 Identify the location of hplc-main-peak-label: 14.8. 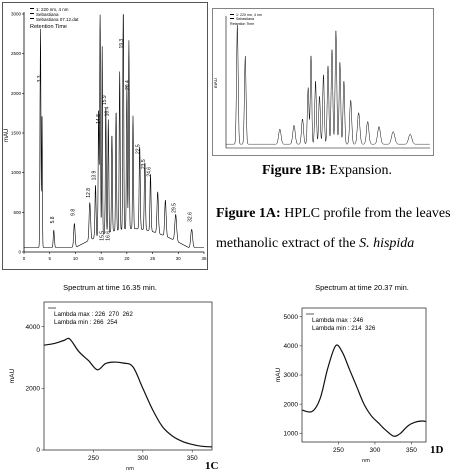
(99, 119).